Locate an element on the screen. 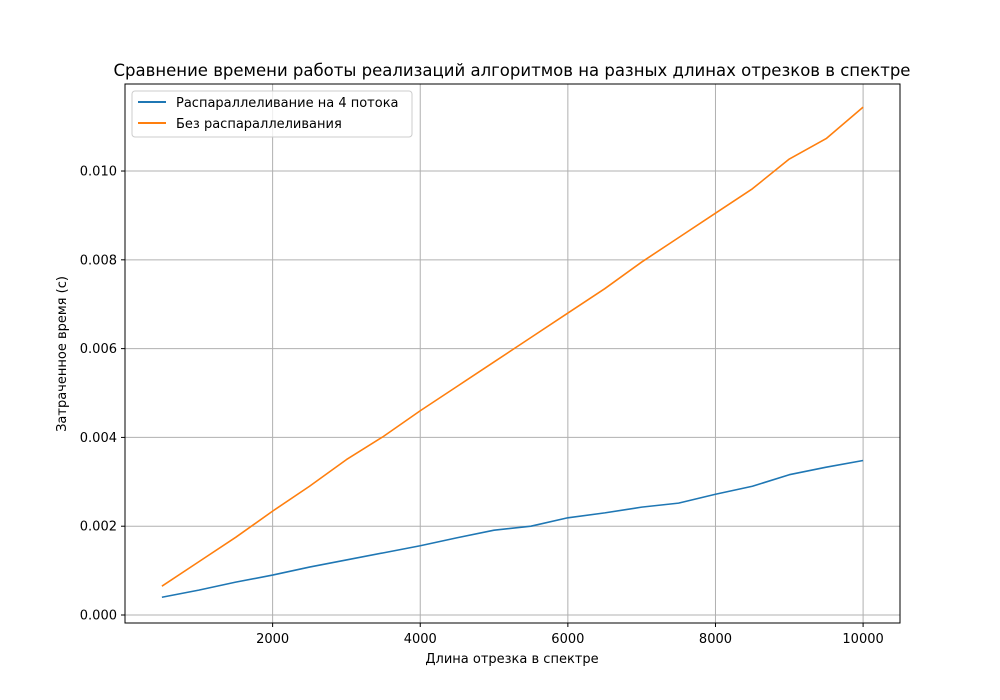 The height and width of the screenshot is (700, 1000). y-tick-label: 0.006 is located at coordinates (98, 349).